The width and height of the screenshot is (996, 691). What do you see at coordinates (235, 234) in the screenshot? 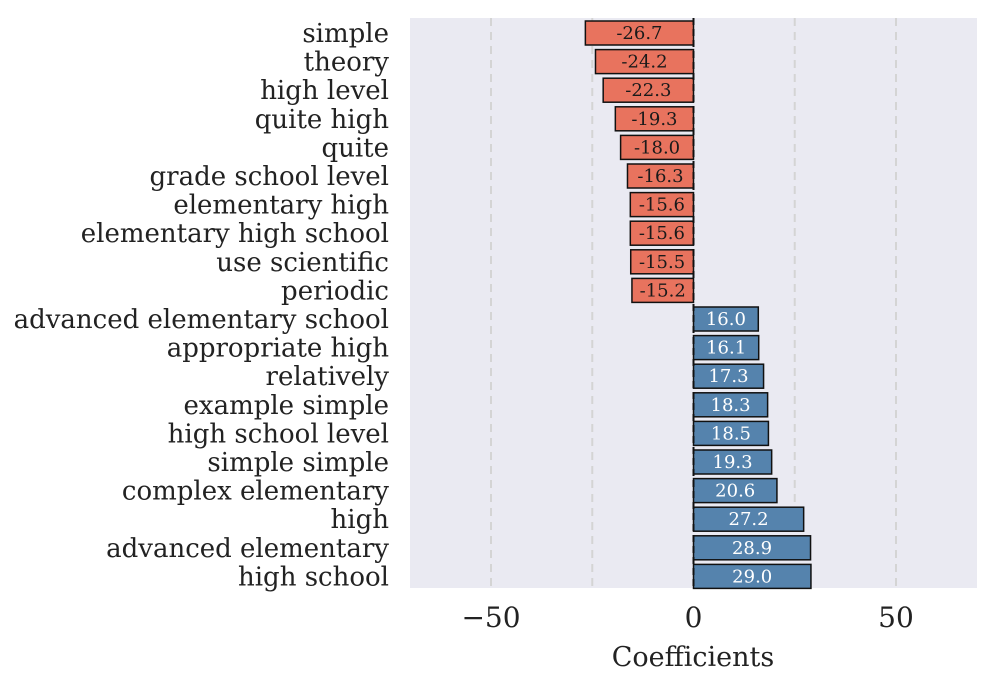
I see `category-label: elementary high school` at bounding box center [235, 234].